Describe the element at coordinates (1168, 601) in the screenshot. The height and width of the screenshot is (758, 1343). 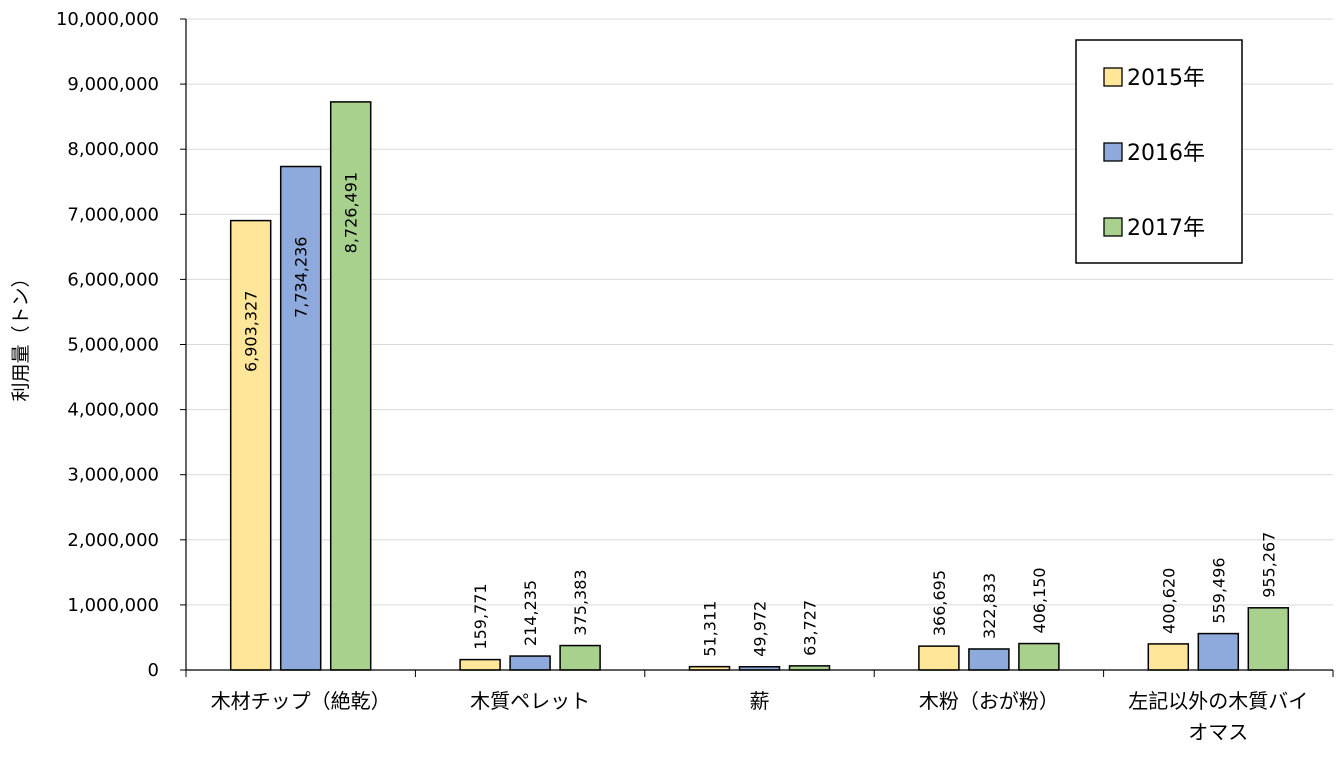
I see `data-label: 400,620` at that location.